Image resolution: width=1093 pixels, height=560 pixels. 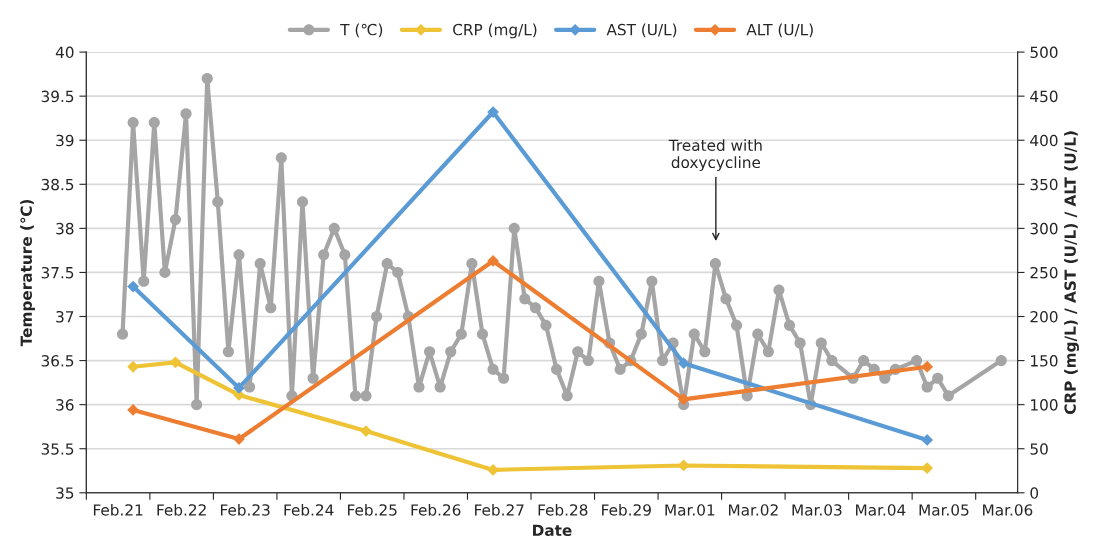 What do you see at coordinates (65, 228) in the screenshot?
I see `y-tick-label: 38` at bounding box center [65, 228].